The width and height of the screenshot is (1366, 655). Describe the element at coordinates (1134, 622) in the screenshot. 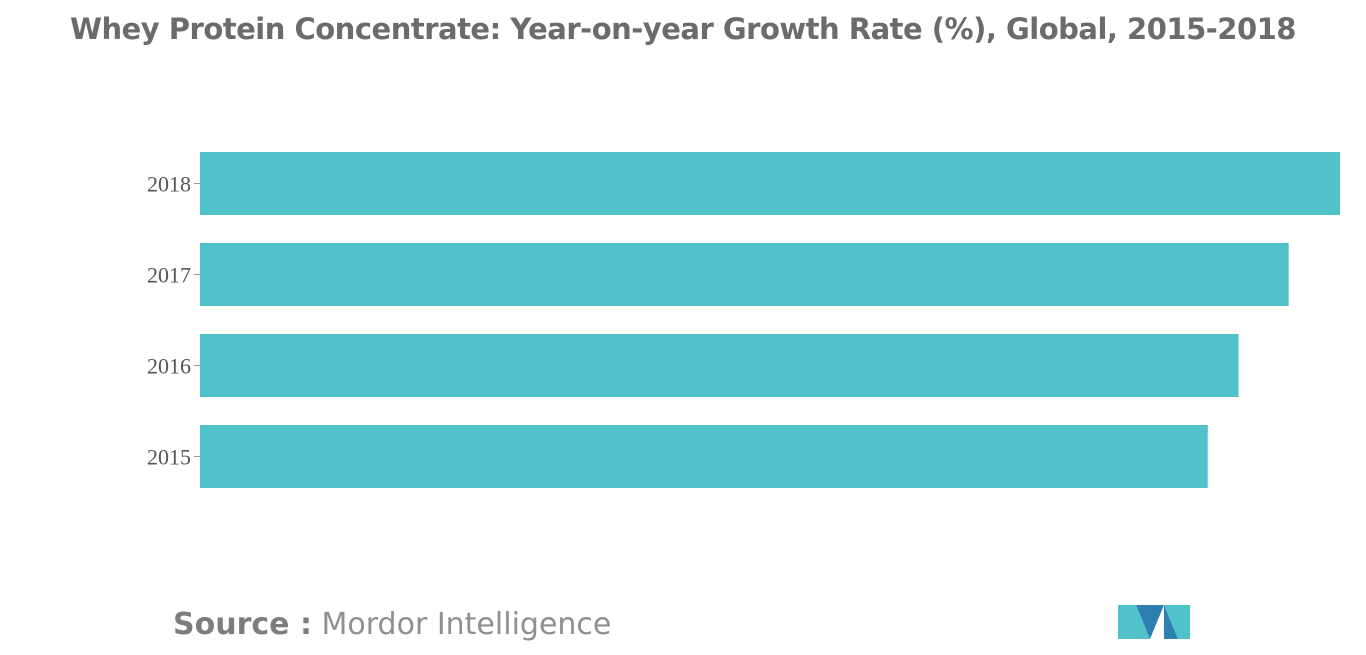

I see `logo-shape-left` at that location.